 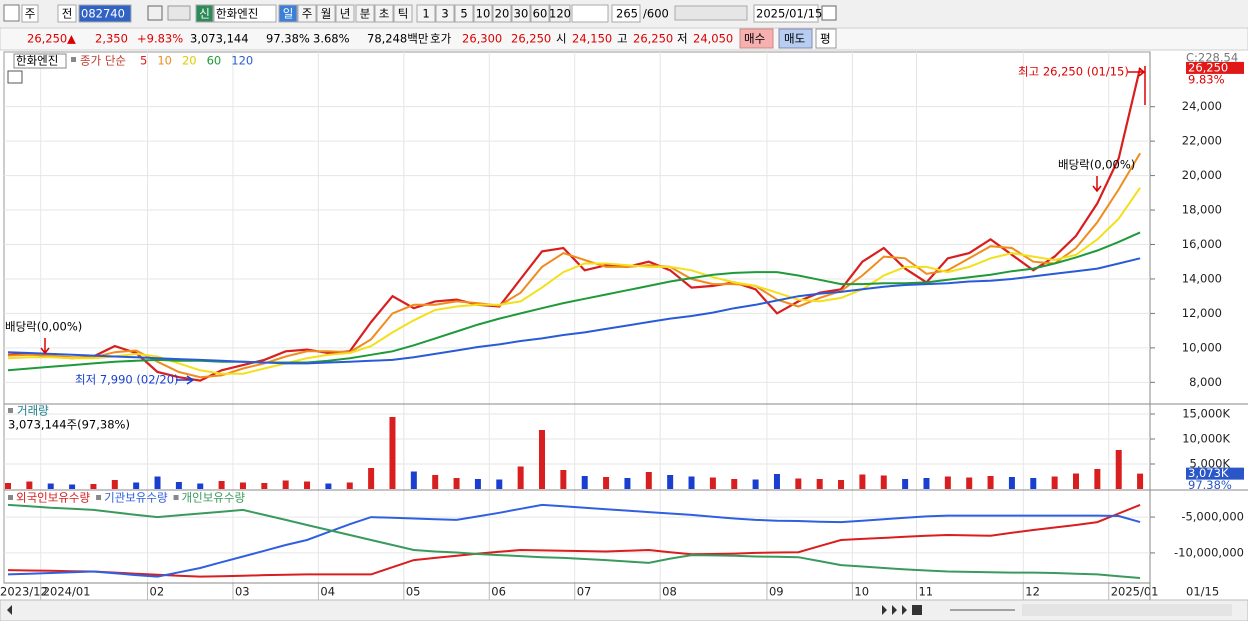 What do you see at coordinates (590, 13) in the screenshot?
I see `empty-input` at bounding box center [590, 13].